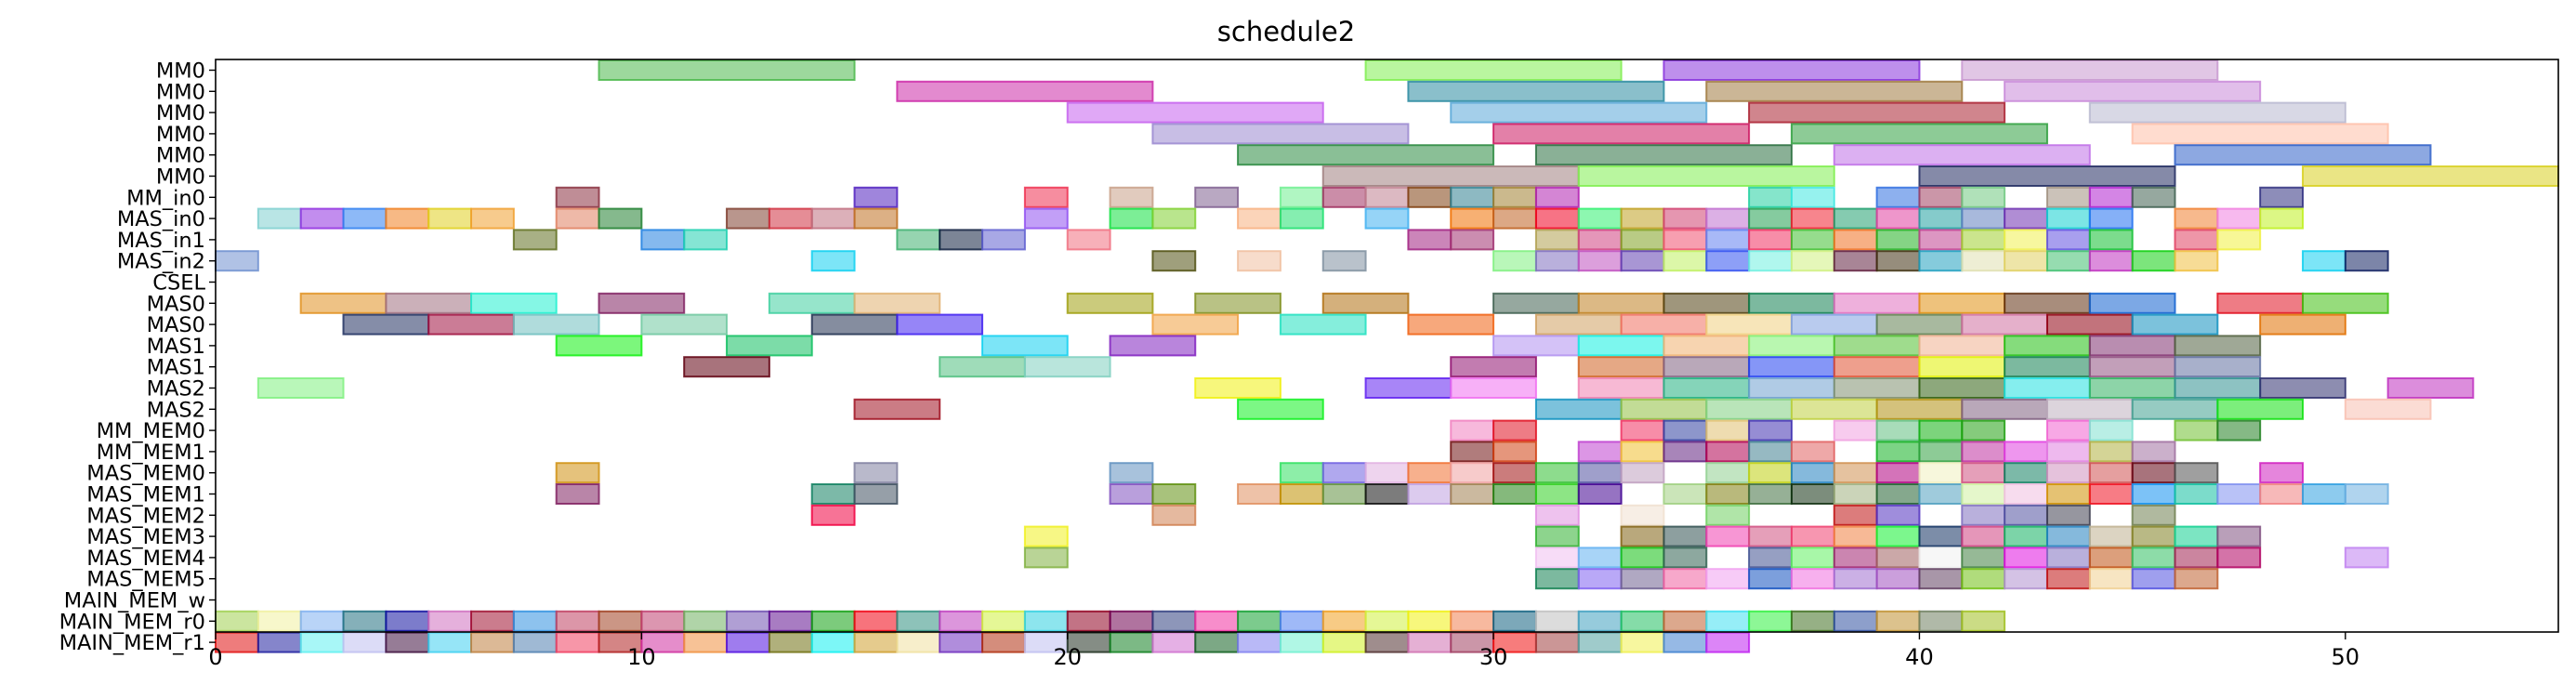 Image resolution: width=2576 pixels, height=698 pixels. What do you see at coordinates (145, 580) in the screenshot?
I see `y-tick-label: MAS_MEM5` at bounding box center [145, 580].